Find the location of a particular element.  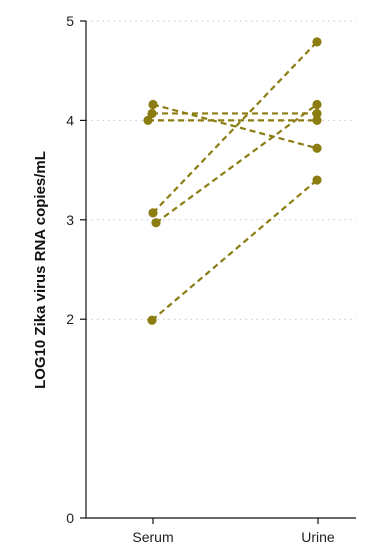

x-tick-label-urine: Urine is located at coordinates (318, 537).